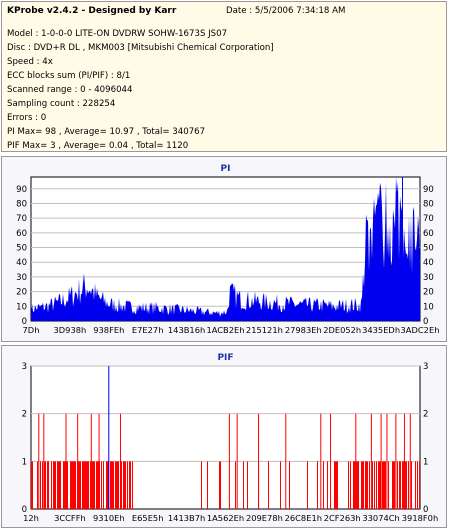 This screenshot has width=450, height=529. I want to click on pif-x-tick-9: 33074Ch, so click(380, 518).